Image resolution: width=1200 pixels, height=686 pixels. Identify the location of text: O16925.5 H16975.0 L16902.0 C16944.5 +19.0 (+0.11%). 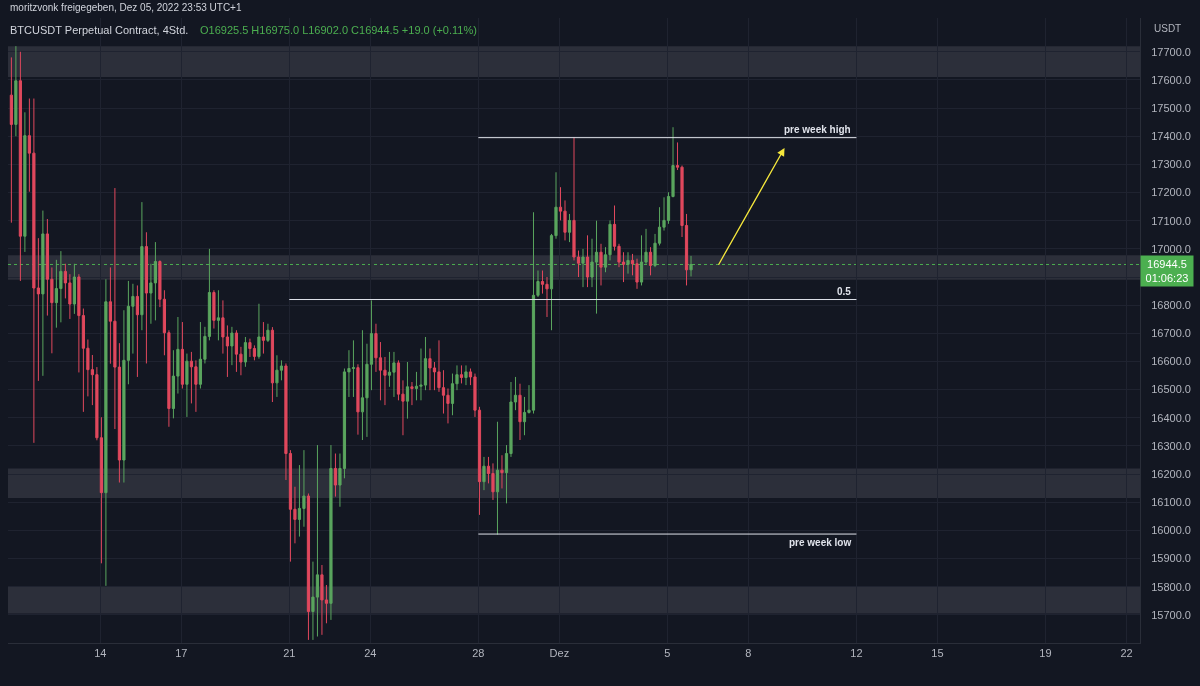
(338, 30).